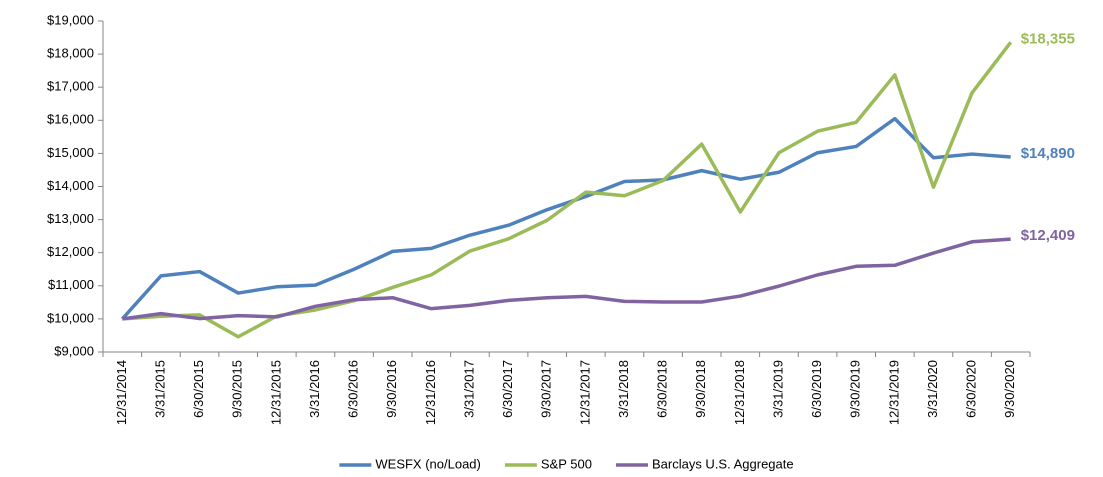  I want to click on x-tick-label: 3/31/2020, so click(932, 389).